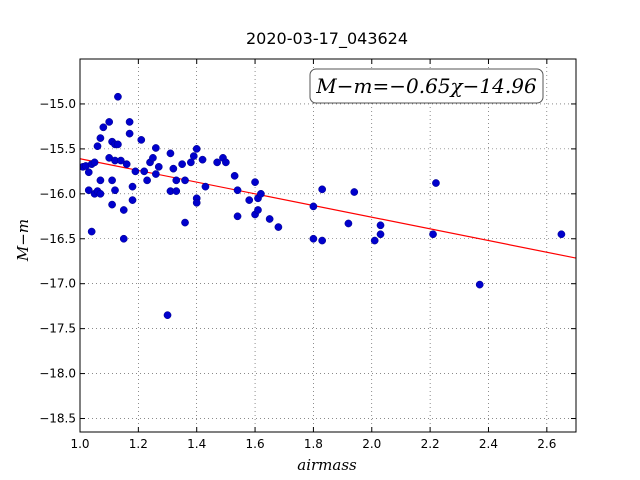  Describe the element at coordinates (138, 444) in the screenshot. I see `x-tick-label: 1.2` at that location.